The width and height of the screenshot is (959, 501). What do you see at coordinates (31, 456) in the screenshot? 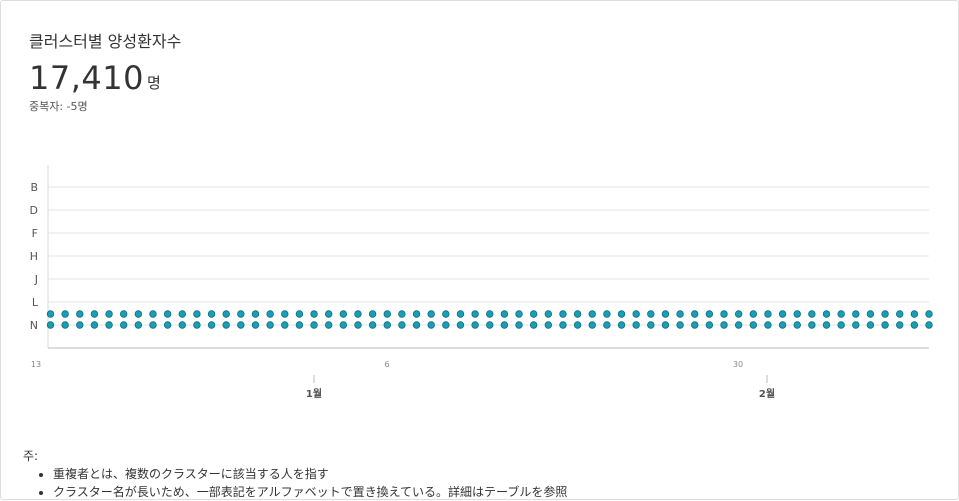
I see `notes-label: 주:` at bounding box center [31, 456].